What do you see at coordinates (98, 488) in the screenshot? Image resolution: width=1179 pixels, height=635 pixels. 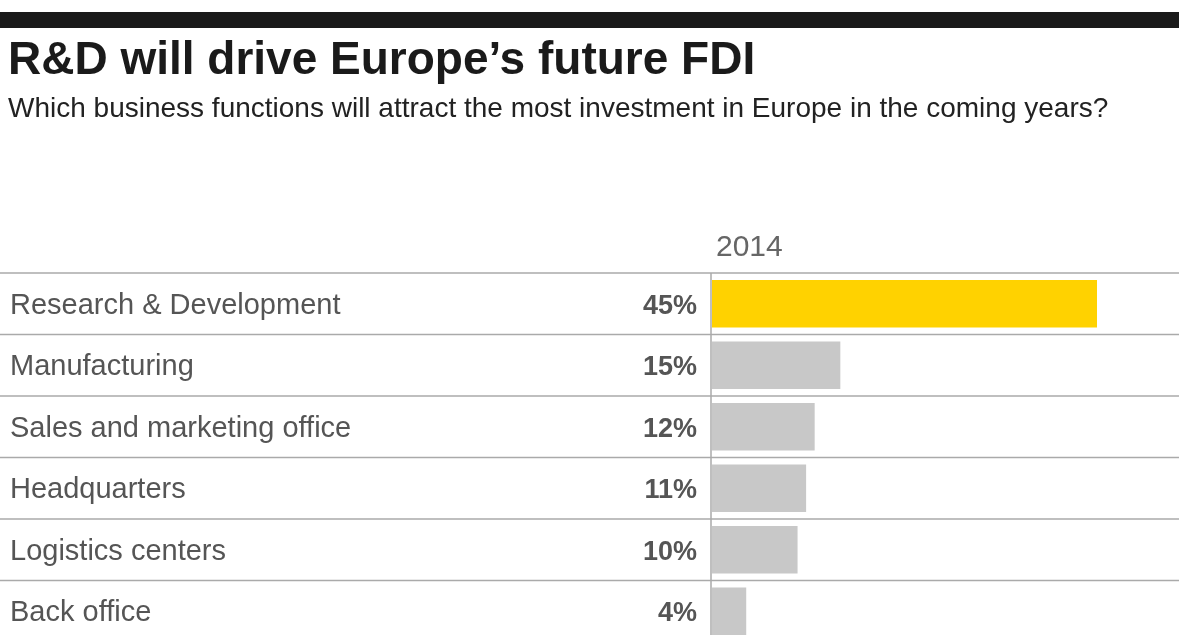 I see `y-tick-label: Headquarters` at bounding box center [98, 488].